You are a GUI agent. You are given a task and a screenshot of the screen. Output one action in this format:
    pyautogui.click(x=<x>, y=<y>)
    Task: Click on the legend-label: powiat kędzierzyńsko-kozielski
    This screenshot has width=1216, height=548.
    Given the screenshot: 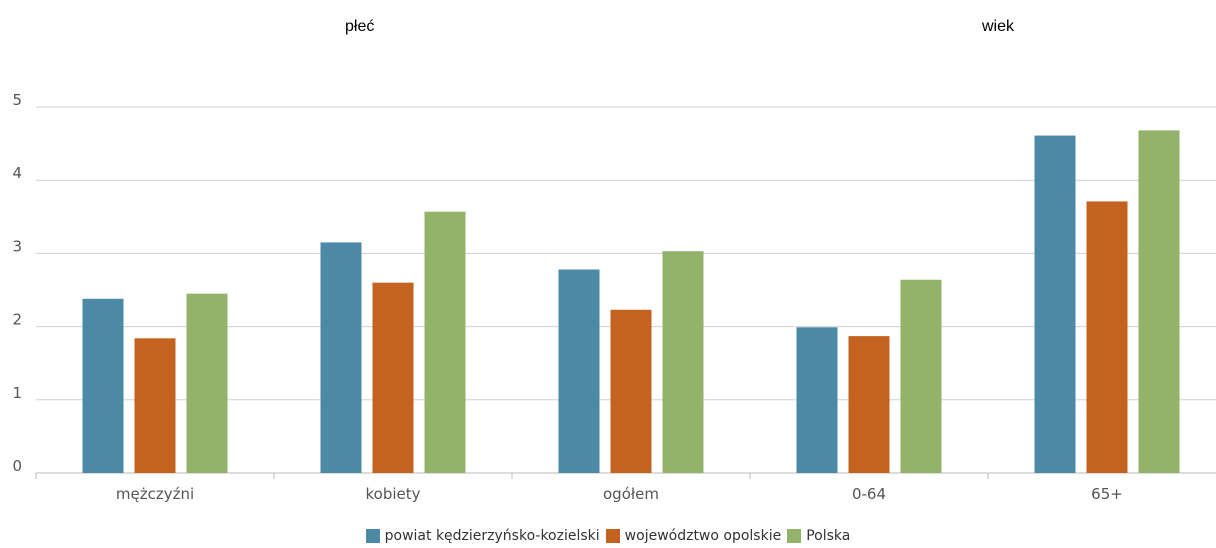 What is the action you would take?
    pyautogui.click(x=492, y=536)
    